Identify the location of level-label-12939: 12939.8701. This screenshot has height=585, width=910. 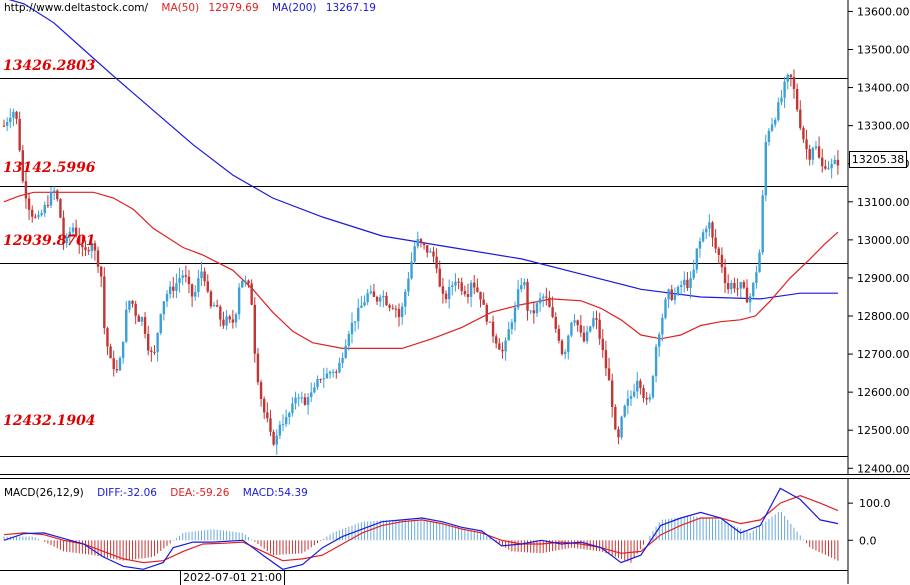
(49, 241).